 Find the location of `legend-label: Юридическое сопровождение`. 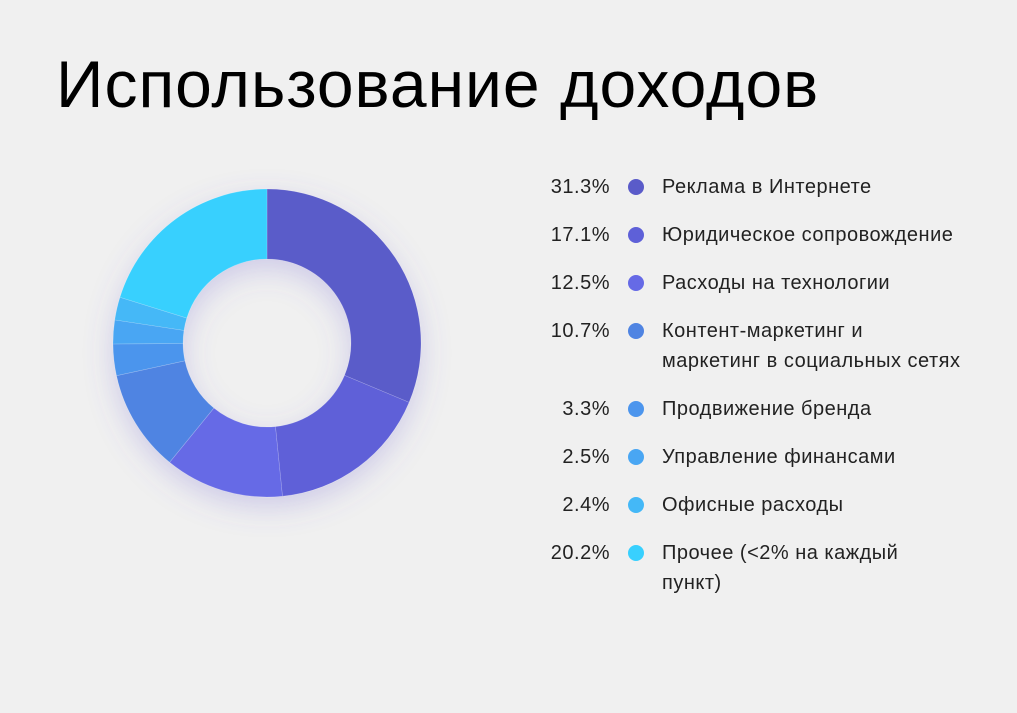

legend-label: Юридическое сопровождение is located at coordinates (808, 235).